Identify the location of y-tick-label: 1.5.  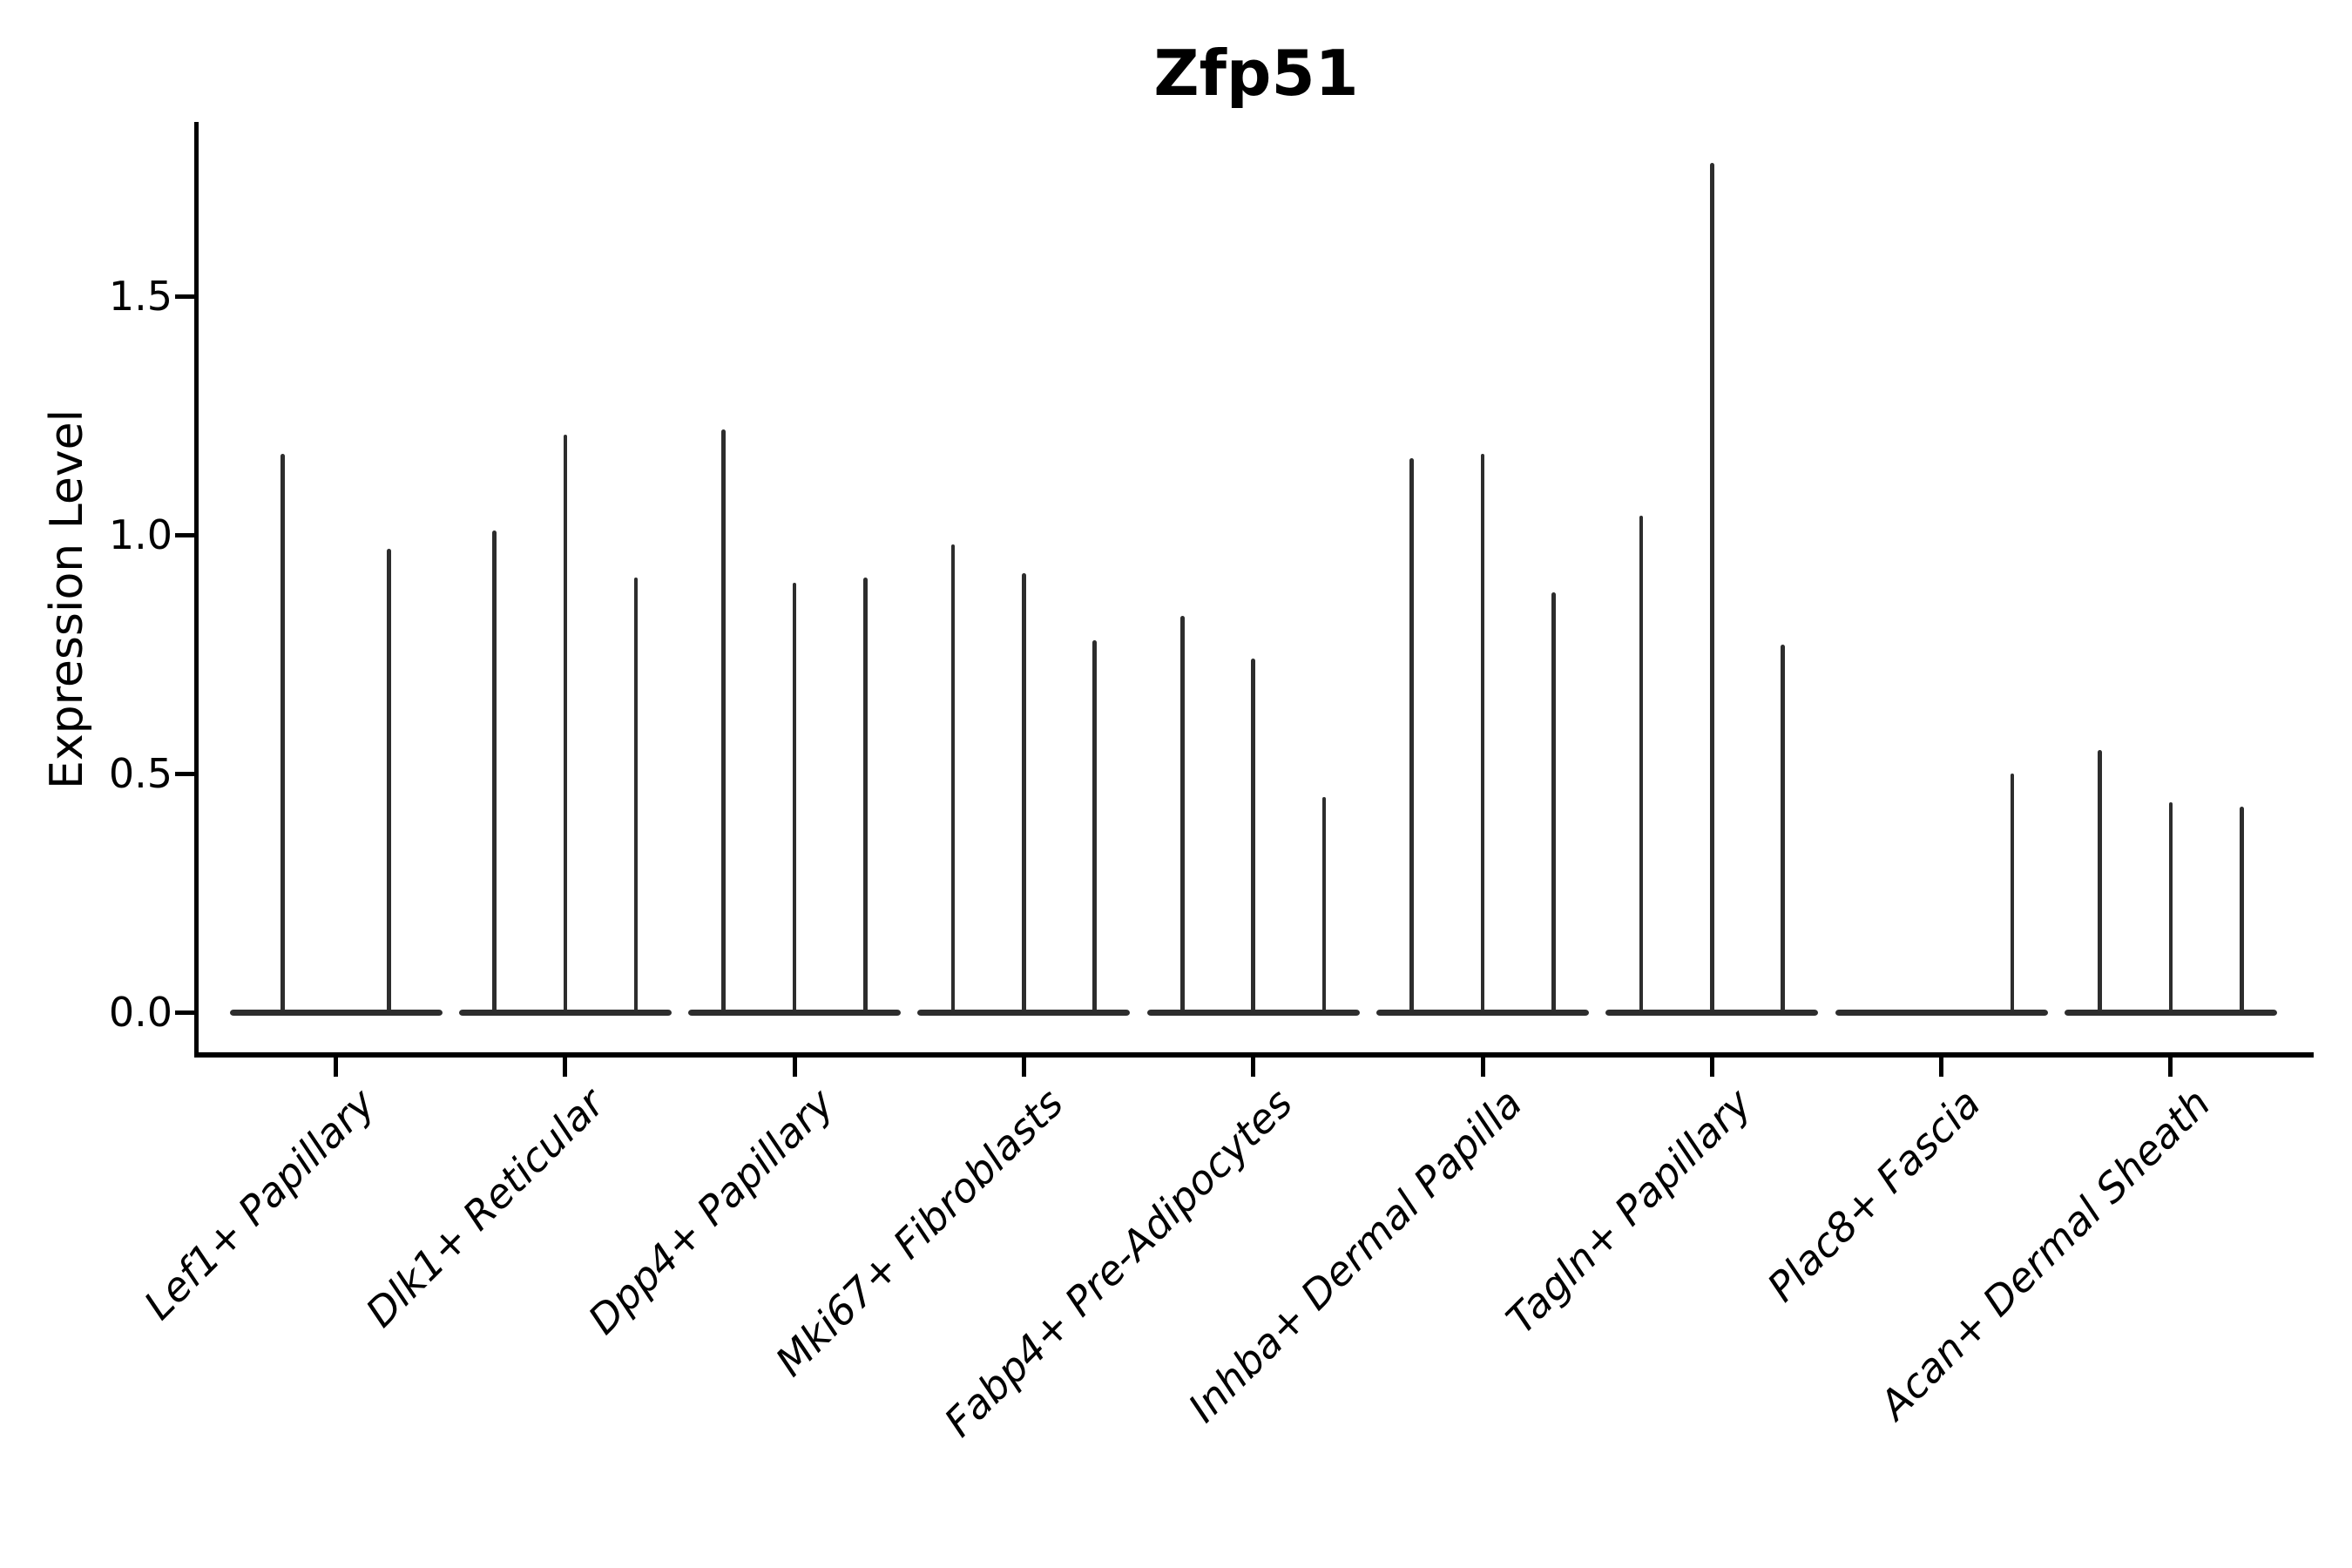
(140, 297).